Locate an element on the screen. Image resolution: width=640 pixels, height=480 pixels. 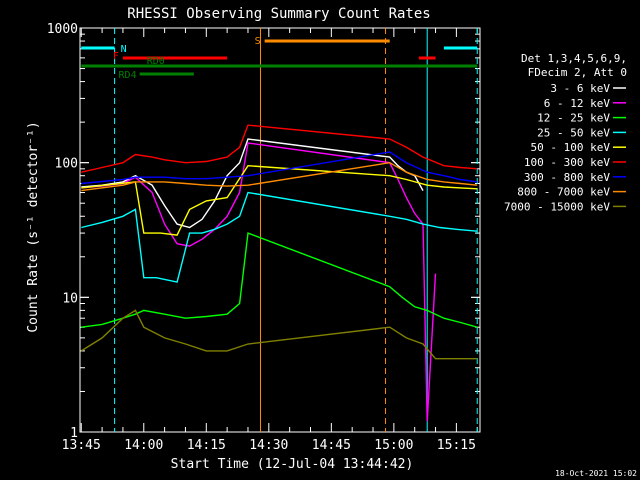
x-tick-label: 14:00 is located at coordinates (143, 445).